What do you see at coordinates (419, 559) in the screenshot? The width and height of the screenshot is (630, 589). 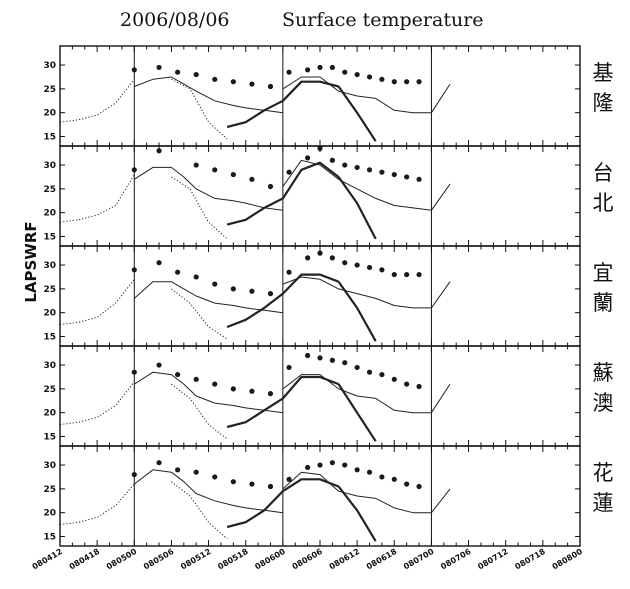 I see `x-tick-label: 080700` at bounding box center [419, 559].